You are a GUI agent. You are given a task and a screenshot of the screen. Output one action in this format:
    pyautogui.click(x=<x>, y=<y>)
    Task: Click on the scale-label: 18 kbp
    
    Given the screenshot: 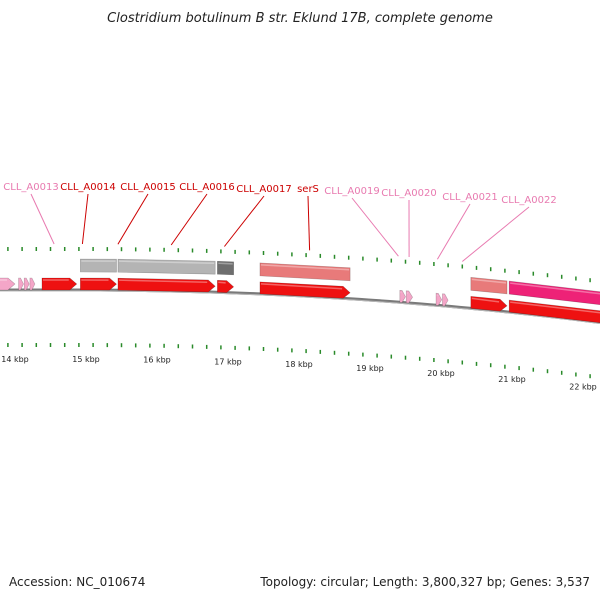 What is the action you would take?
    pyautogui.click(x=299, y=364)
    